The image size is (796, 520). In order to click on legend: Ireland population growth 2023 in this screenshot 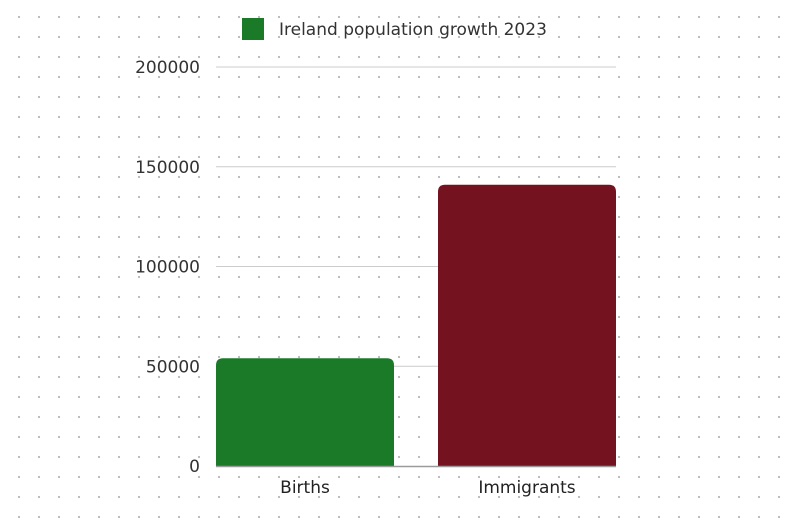, I will do `click(394, 29)`.